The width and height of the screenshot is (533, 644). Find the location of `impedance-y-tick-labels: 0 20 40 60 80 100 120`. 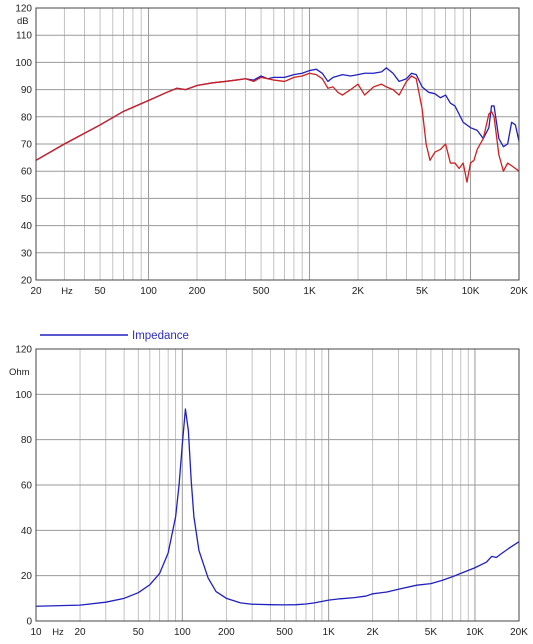

impedance-y-tick-labels: 0 20 40 60 80 100 120 is located at coordinates (23, 486).